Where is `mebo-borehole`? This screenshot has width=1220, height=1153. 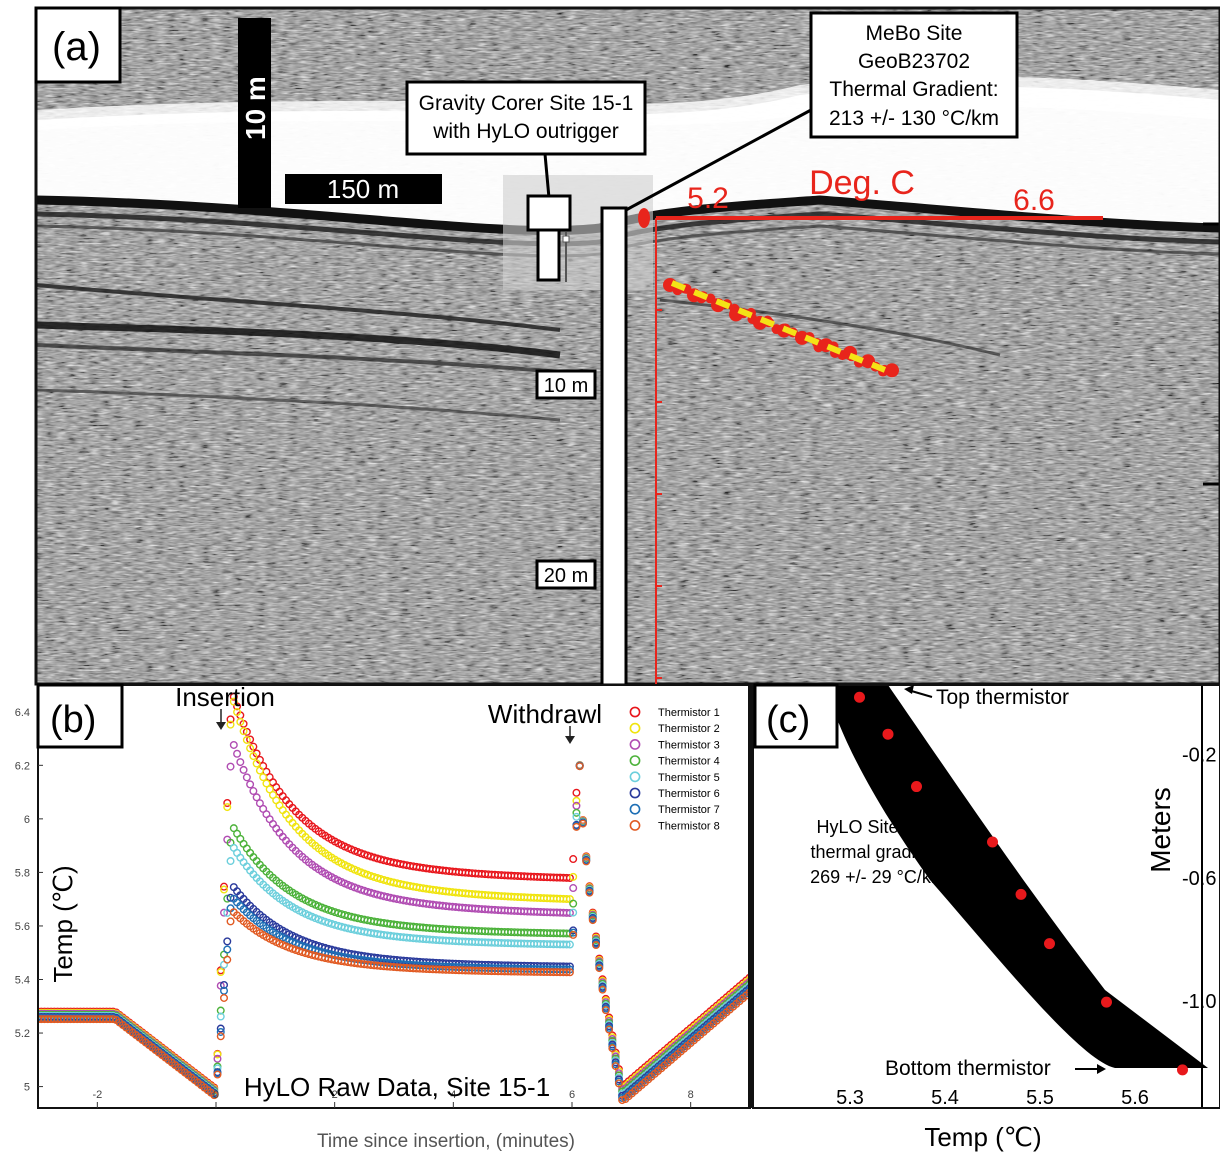 mebo-borehole is located at coordinates (614, 446).